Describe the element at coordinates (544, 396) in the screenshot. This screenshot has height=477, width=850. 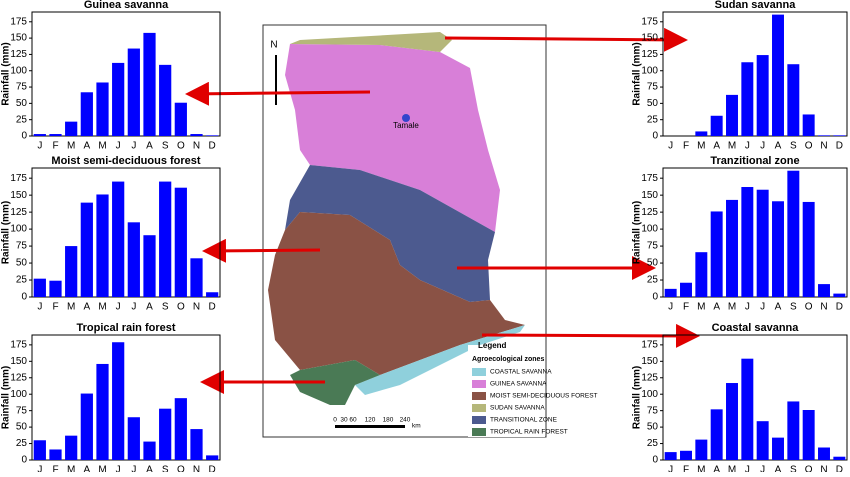
I see `legend-label: MOIST SEMI-DECIDUOUS FOREST` at that location.